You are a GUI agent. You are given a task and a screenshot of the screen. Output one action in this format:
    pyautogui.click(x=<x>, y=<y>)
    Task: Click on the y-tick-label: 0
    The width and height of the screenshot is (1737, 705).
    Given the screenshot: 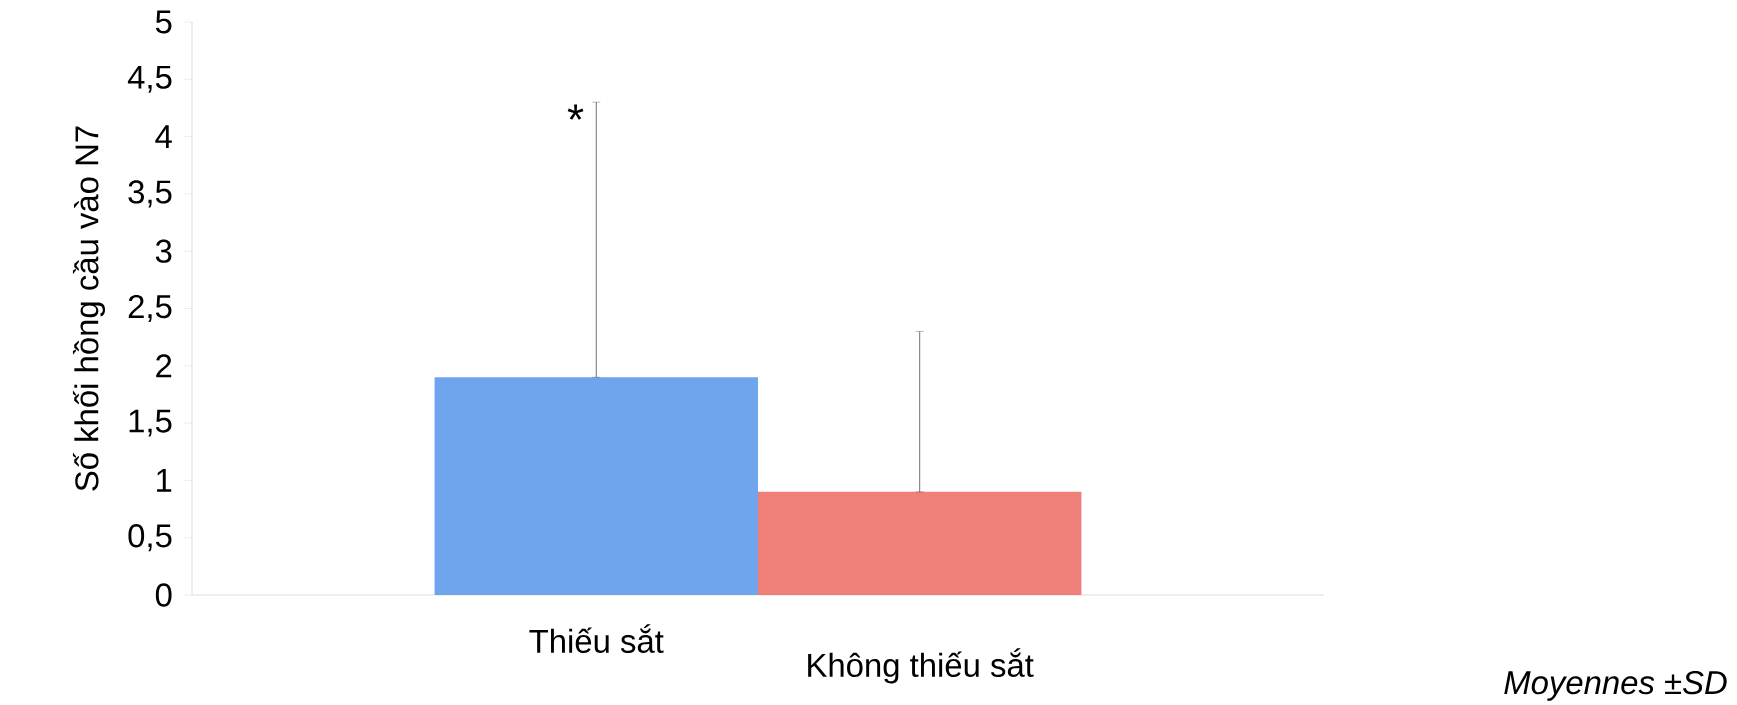 What is the action you would take?
    pyautogui.click(x=163, y=595)
    